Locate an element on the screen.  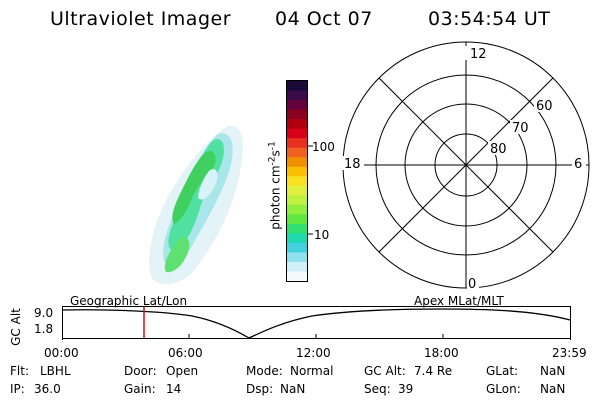
altitude-timeline is located at coordinates (316, 323).